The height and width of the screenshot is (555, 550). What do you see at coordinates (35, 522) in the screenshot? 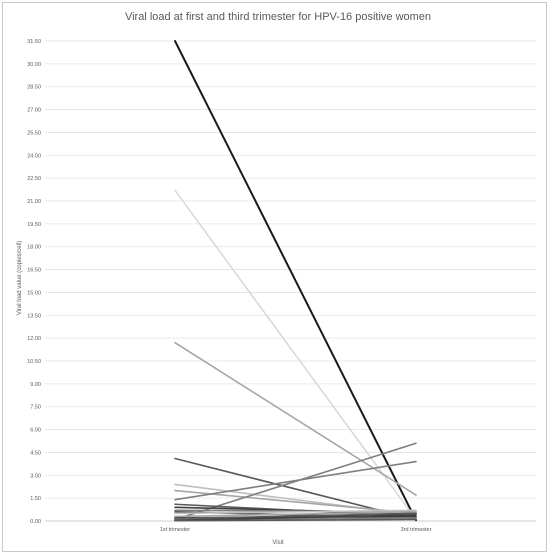
I see `y-tick-label: 0.00` at bounding box center [35, 522].